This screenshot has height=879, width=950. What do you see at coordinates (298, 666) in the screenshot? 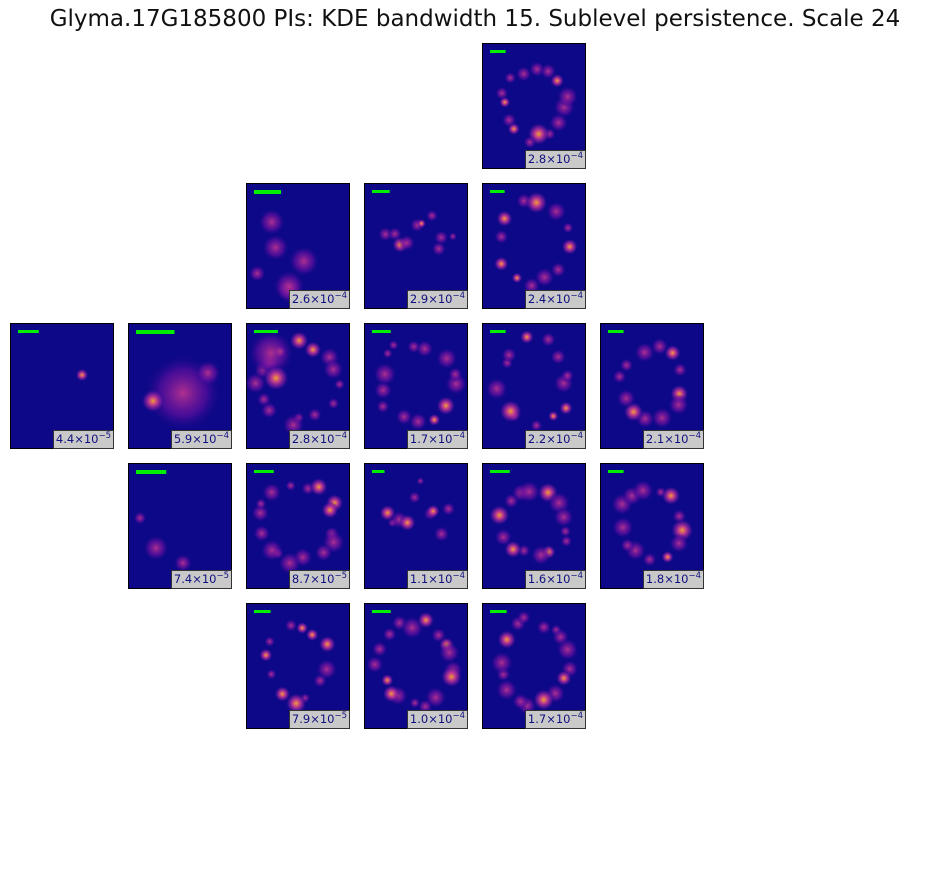
I see `persistence-image-panel: 7.9×10−5` at bounding box center [298, 666].